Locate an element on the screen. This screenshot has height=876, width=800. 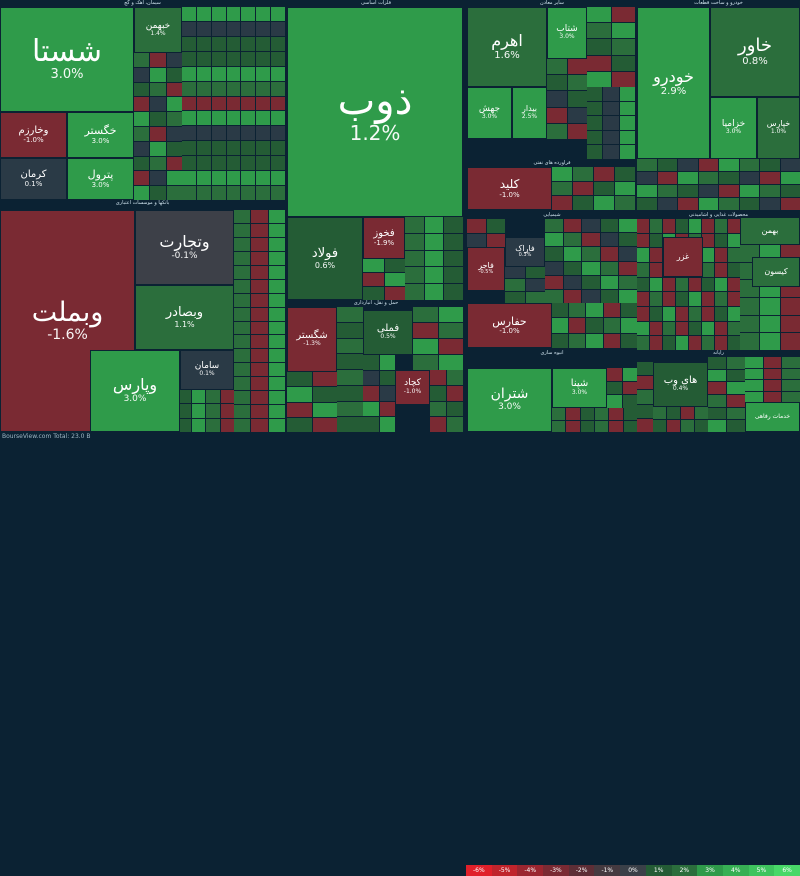
sector-title: فلزات اساسی is located at coordinates (376, 3).